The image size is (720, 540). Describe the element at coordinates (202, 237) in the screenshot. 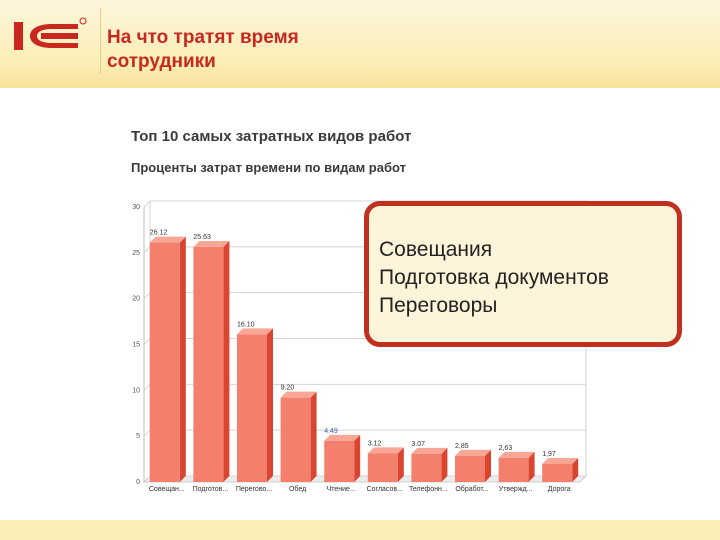

I see `data-label: 25.63` at that location.